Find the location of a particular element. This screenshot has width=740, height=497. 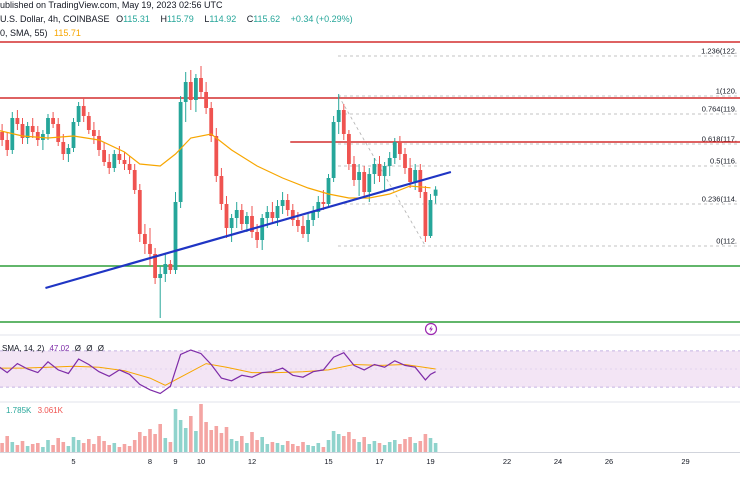

lightning-icon-bolt is located at coordinates (431, 329).